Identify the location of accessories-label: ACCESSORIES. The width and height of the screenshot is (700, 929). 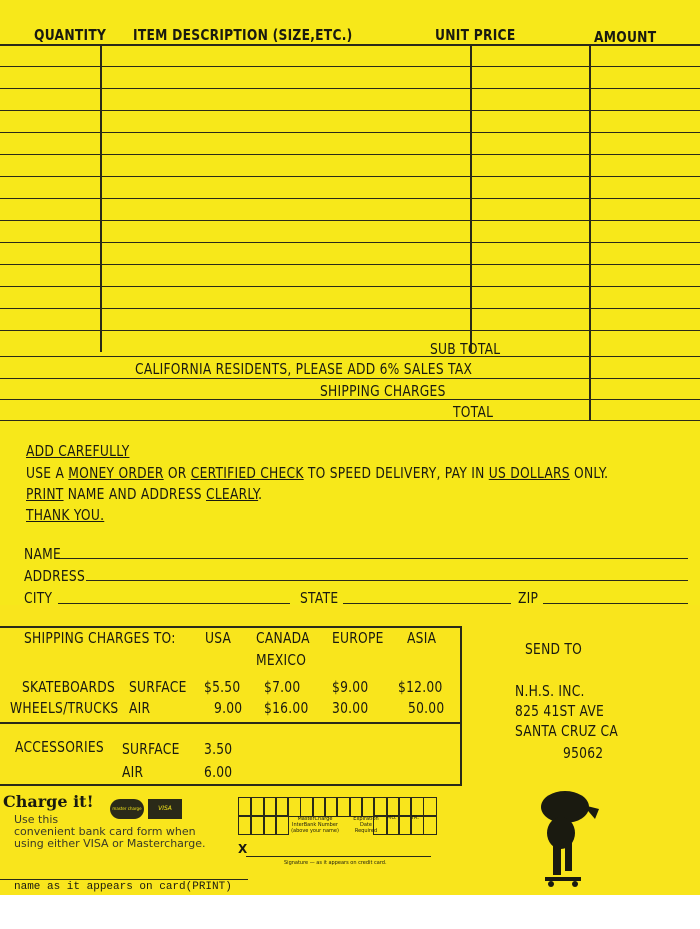
(59, 747).